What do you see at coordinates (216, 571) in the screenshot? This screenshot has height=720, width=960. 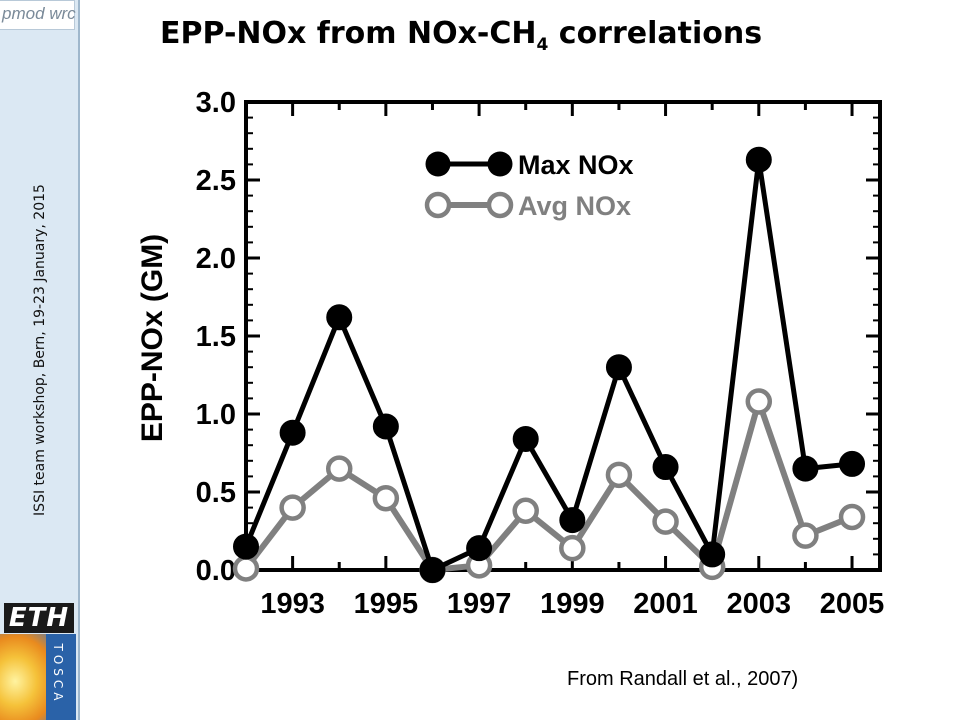 I see `y-tick-label: 0.0` at bounding box center [216, 571].